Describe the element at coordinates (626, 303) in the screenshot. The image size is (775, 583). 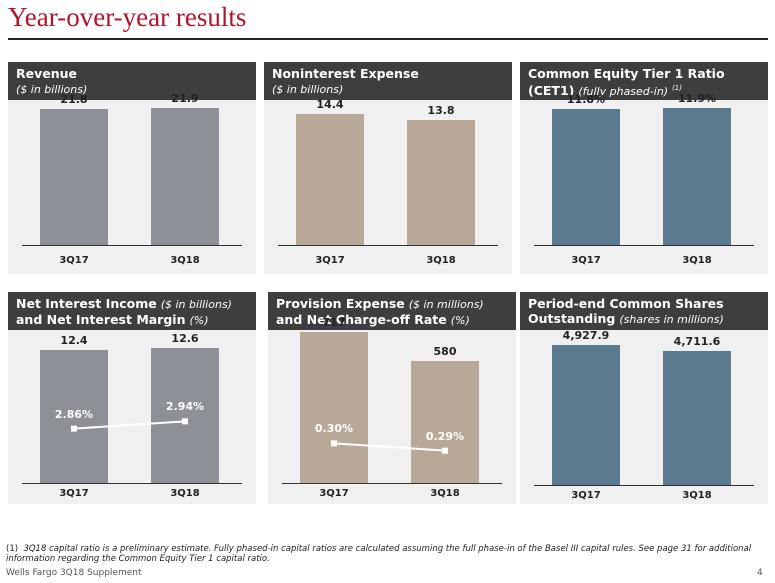
I see `shares-outstanding-title: Period-end Common Shares` at that location.